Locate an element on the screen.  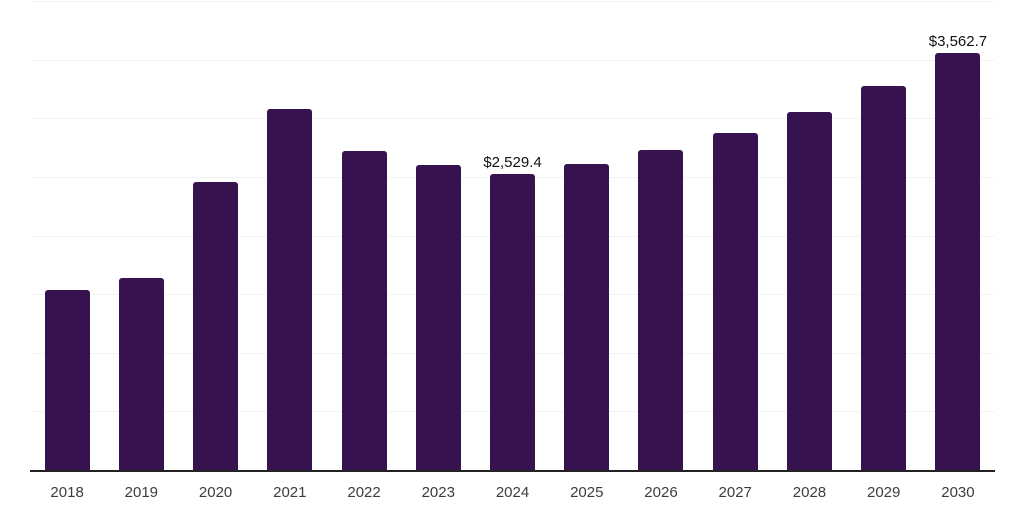
x-tick-2023: 2023 is located at coordinates (438, 492).